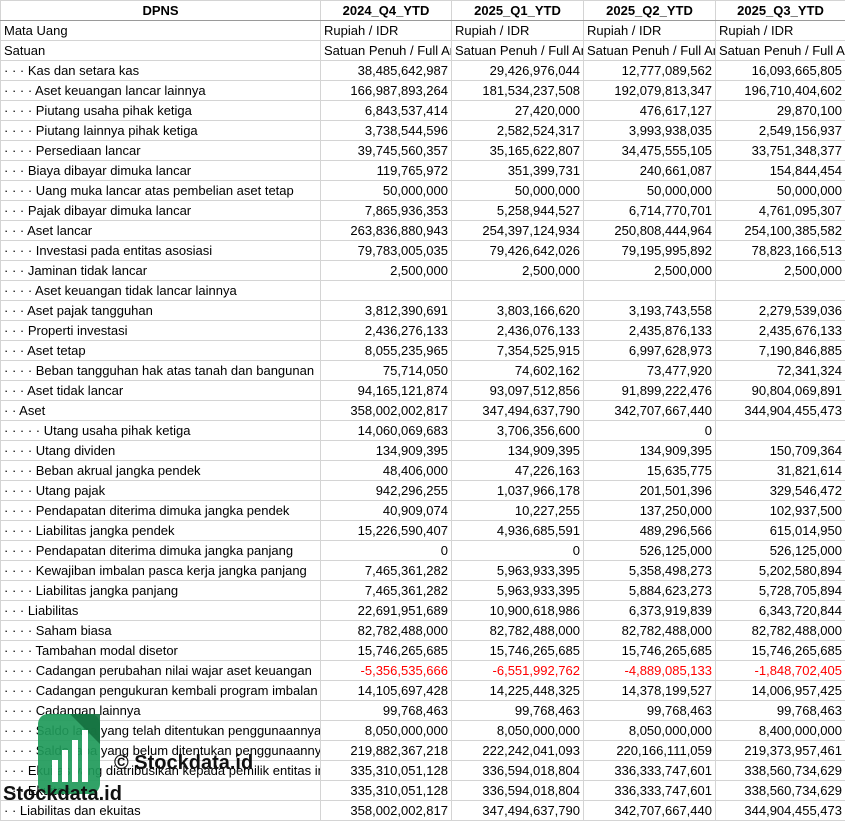 Image resolution: width=845 pixels, height=821 pixels. Describe the element at coordinates (780, 570) in the screenshot. I see `value-cell: 5,202,580,894` at that location.